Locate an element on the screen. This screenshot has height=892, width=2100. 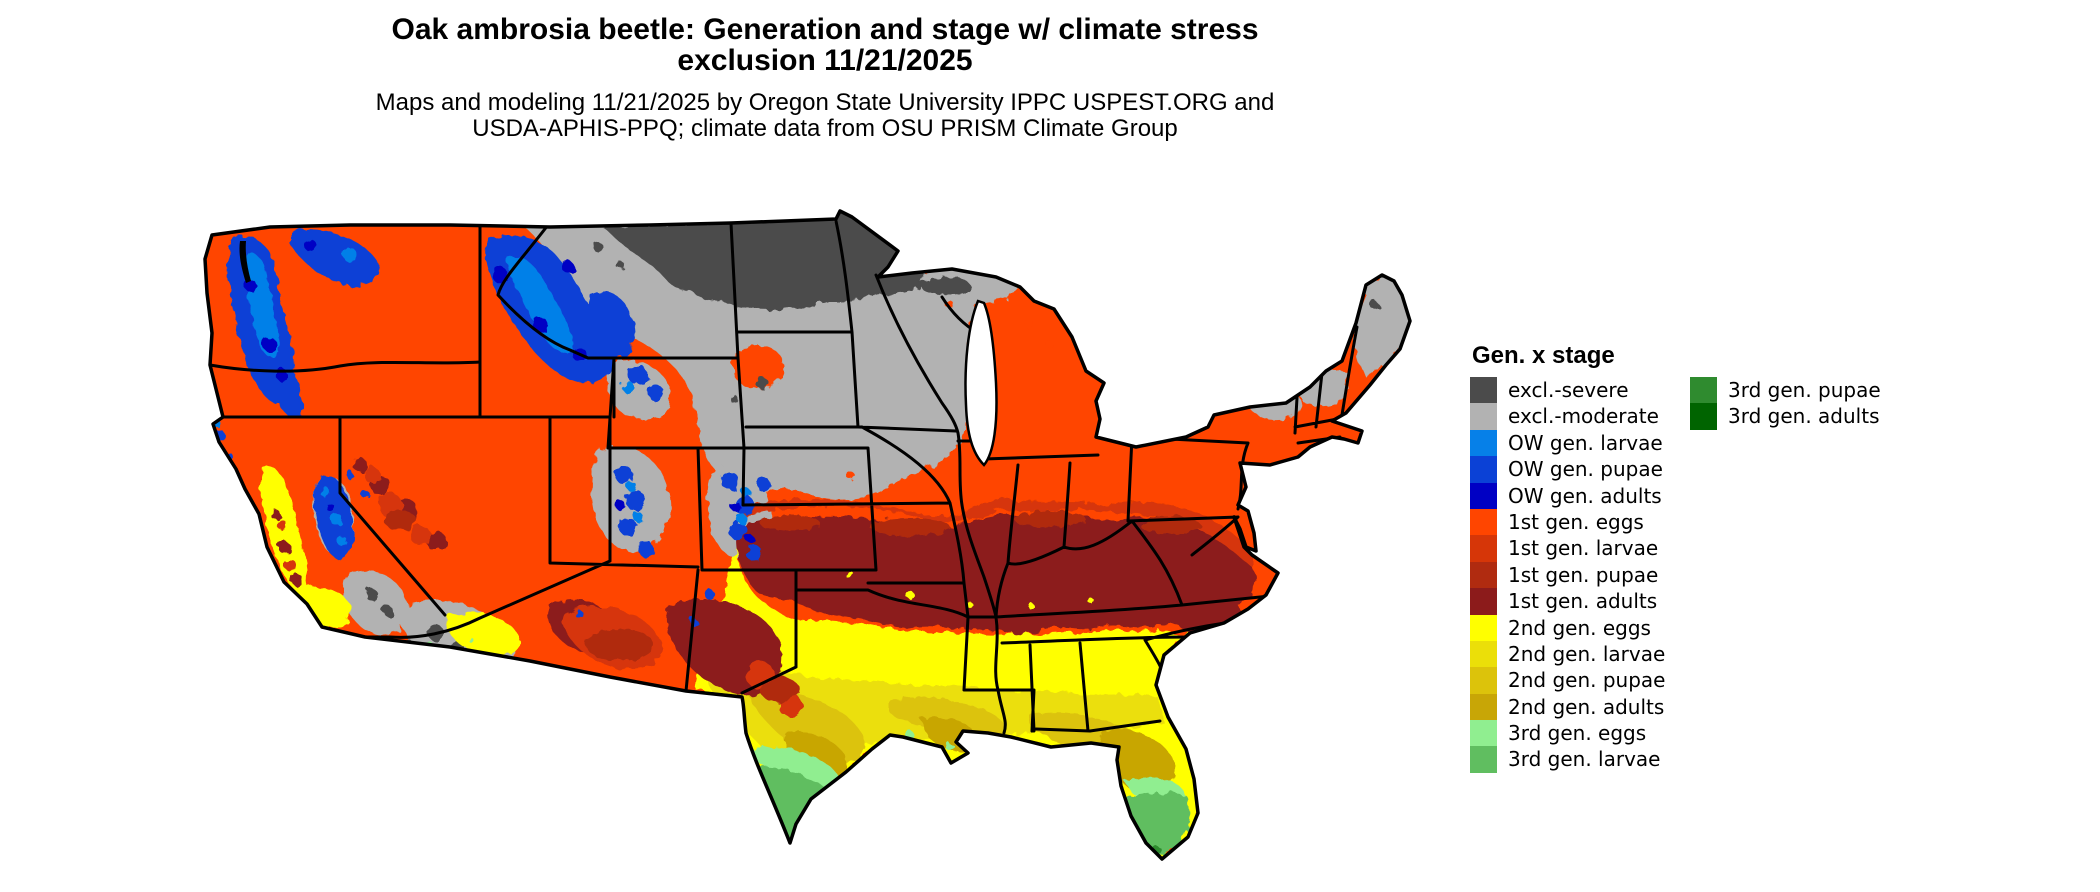
legend-item: OW gen. adults is located at coordinates (1567, 495).